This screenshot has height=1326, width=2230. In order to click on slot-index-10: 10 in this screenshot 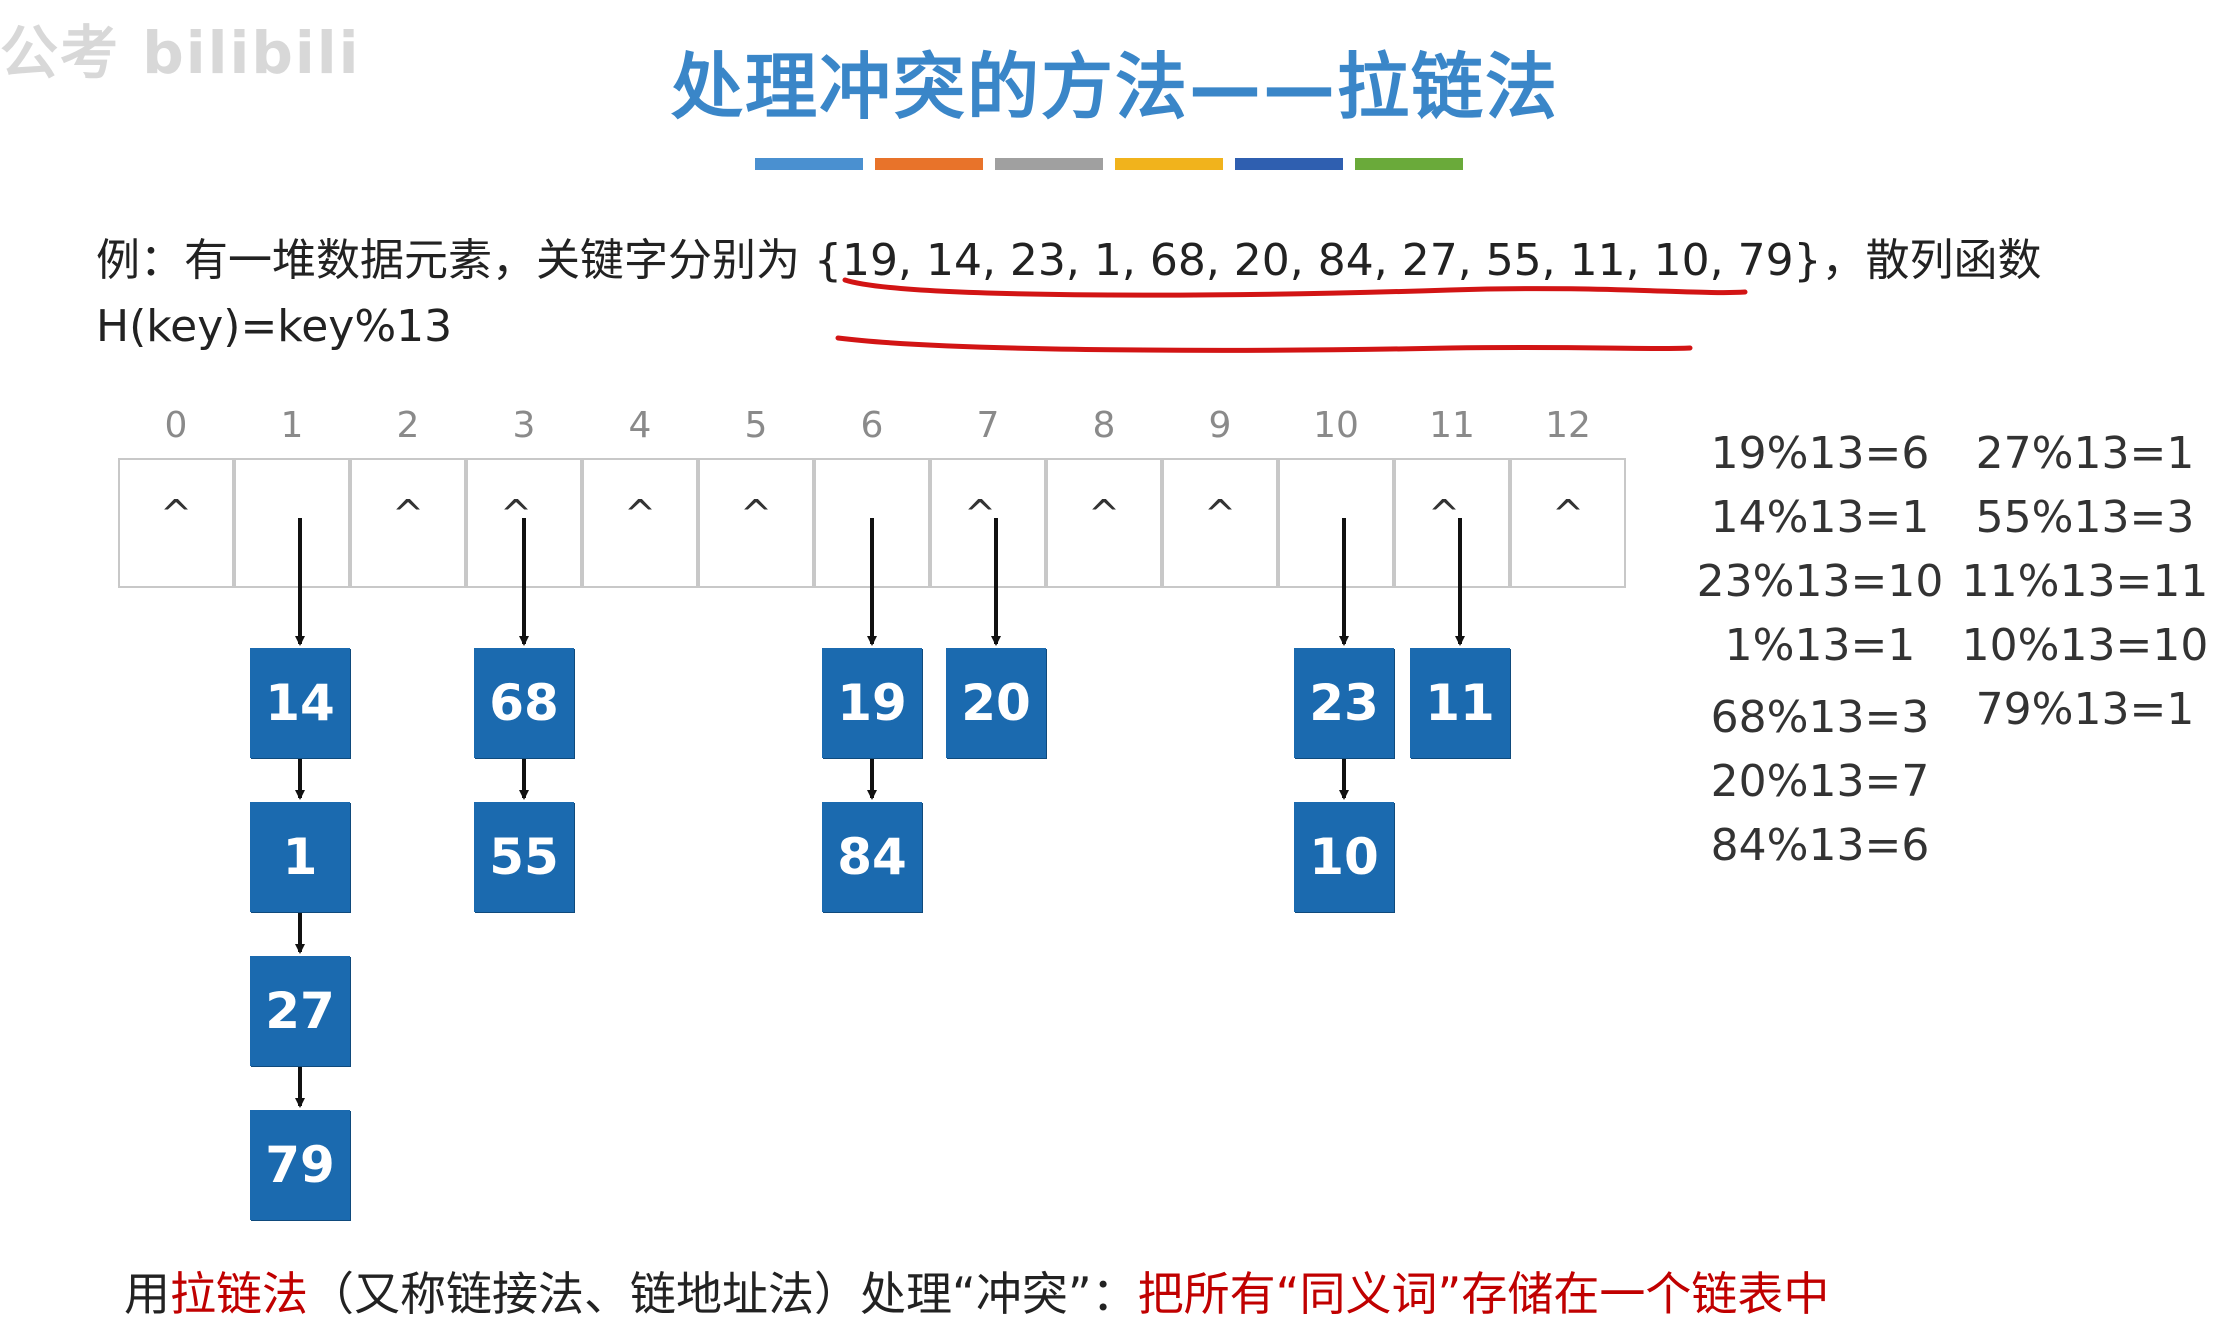, I will do `click(1336, 425)`.